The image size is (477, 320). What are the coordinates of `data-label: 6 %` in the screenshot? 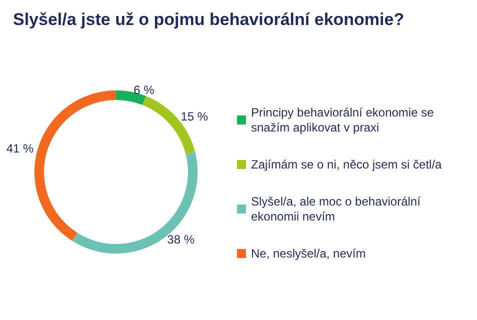 It's located at (144, 89).